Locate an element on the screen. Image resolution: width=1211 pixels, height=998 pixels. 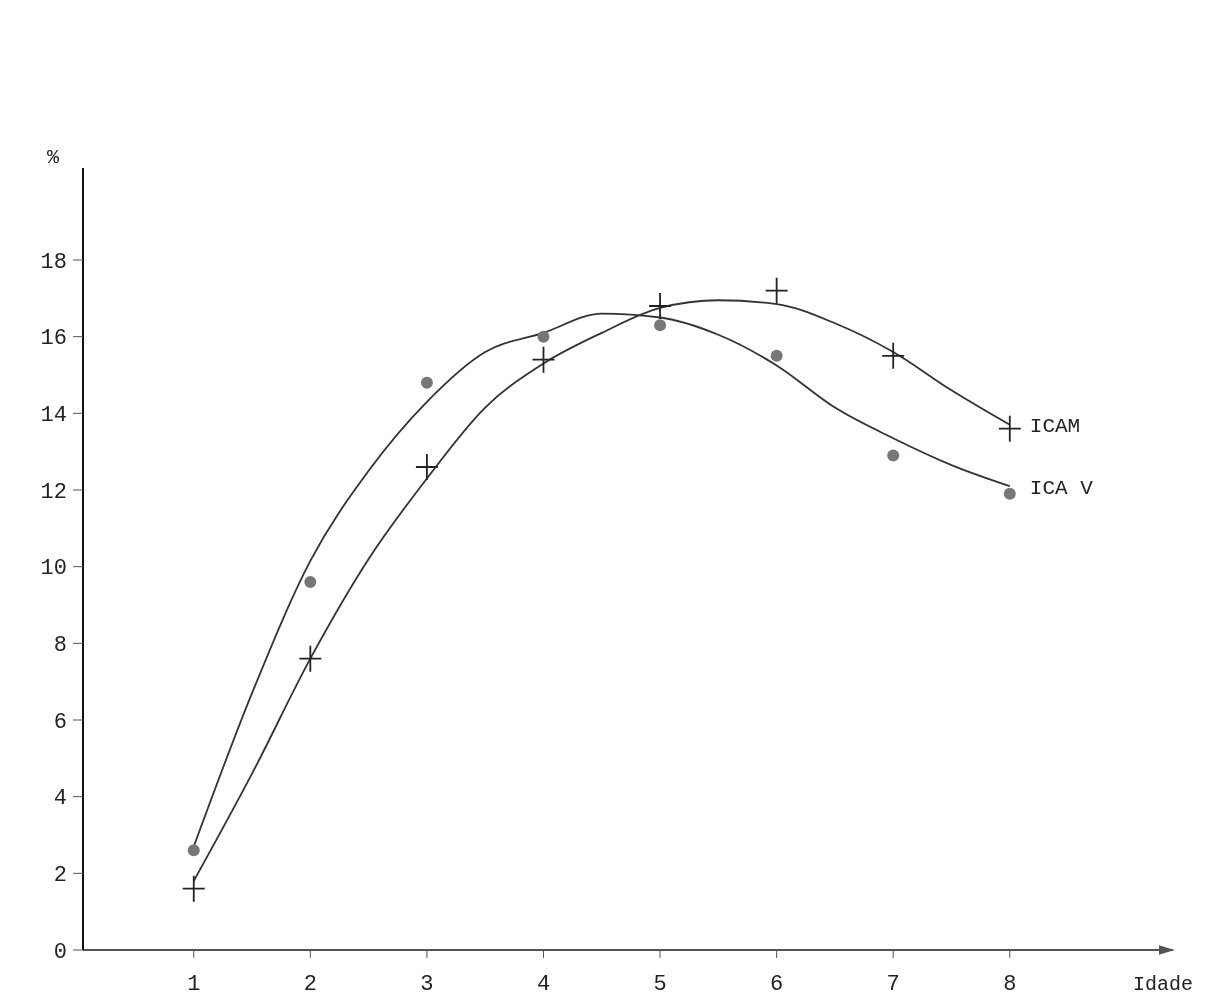
y-tick-label: 14 is located at coordinates (53, 416).